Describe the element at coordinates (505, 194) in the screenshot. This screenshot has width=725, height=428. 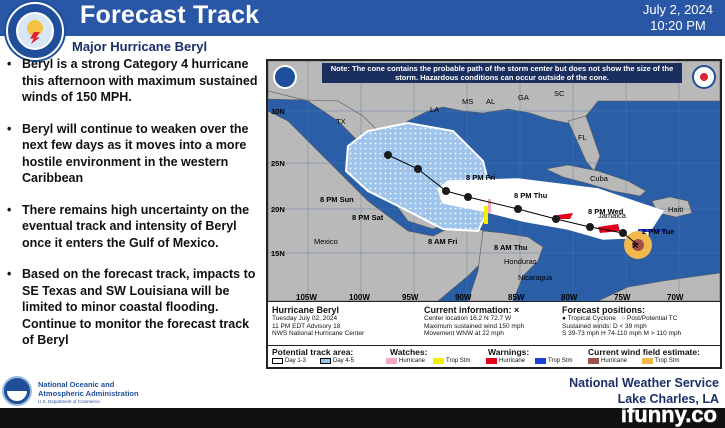
I see `track-points` at that location.